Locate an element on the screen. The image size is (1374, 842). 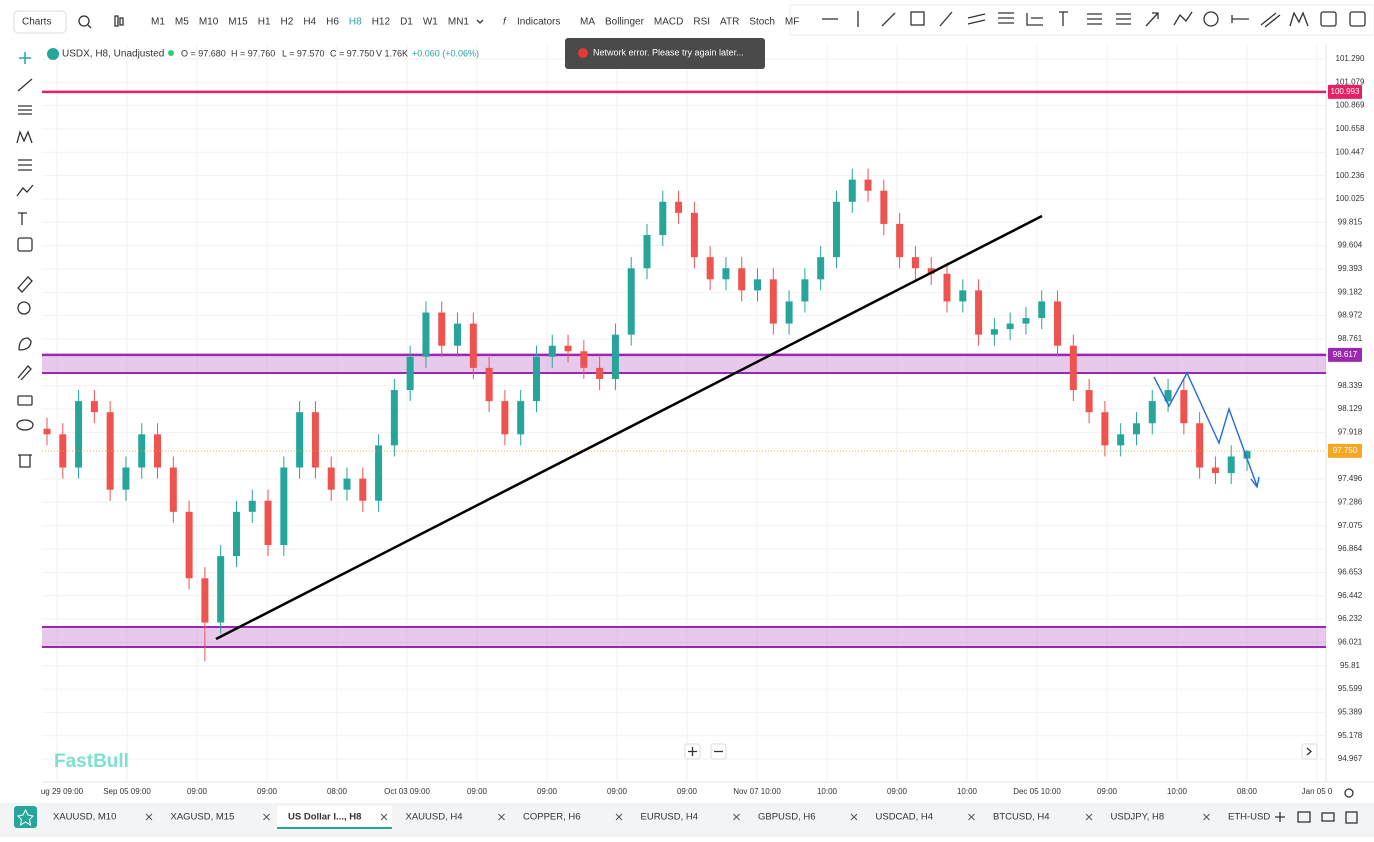
tab-label: USDJPY, H8 is located at coordinates (1138, 817).